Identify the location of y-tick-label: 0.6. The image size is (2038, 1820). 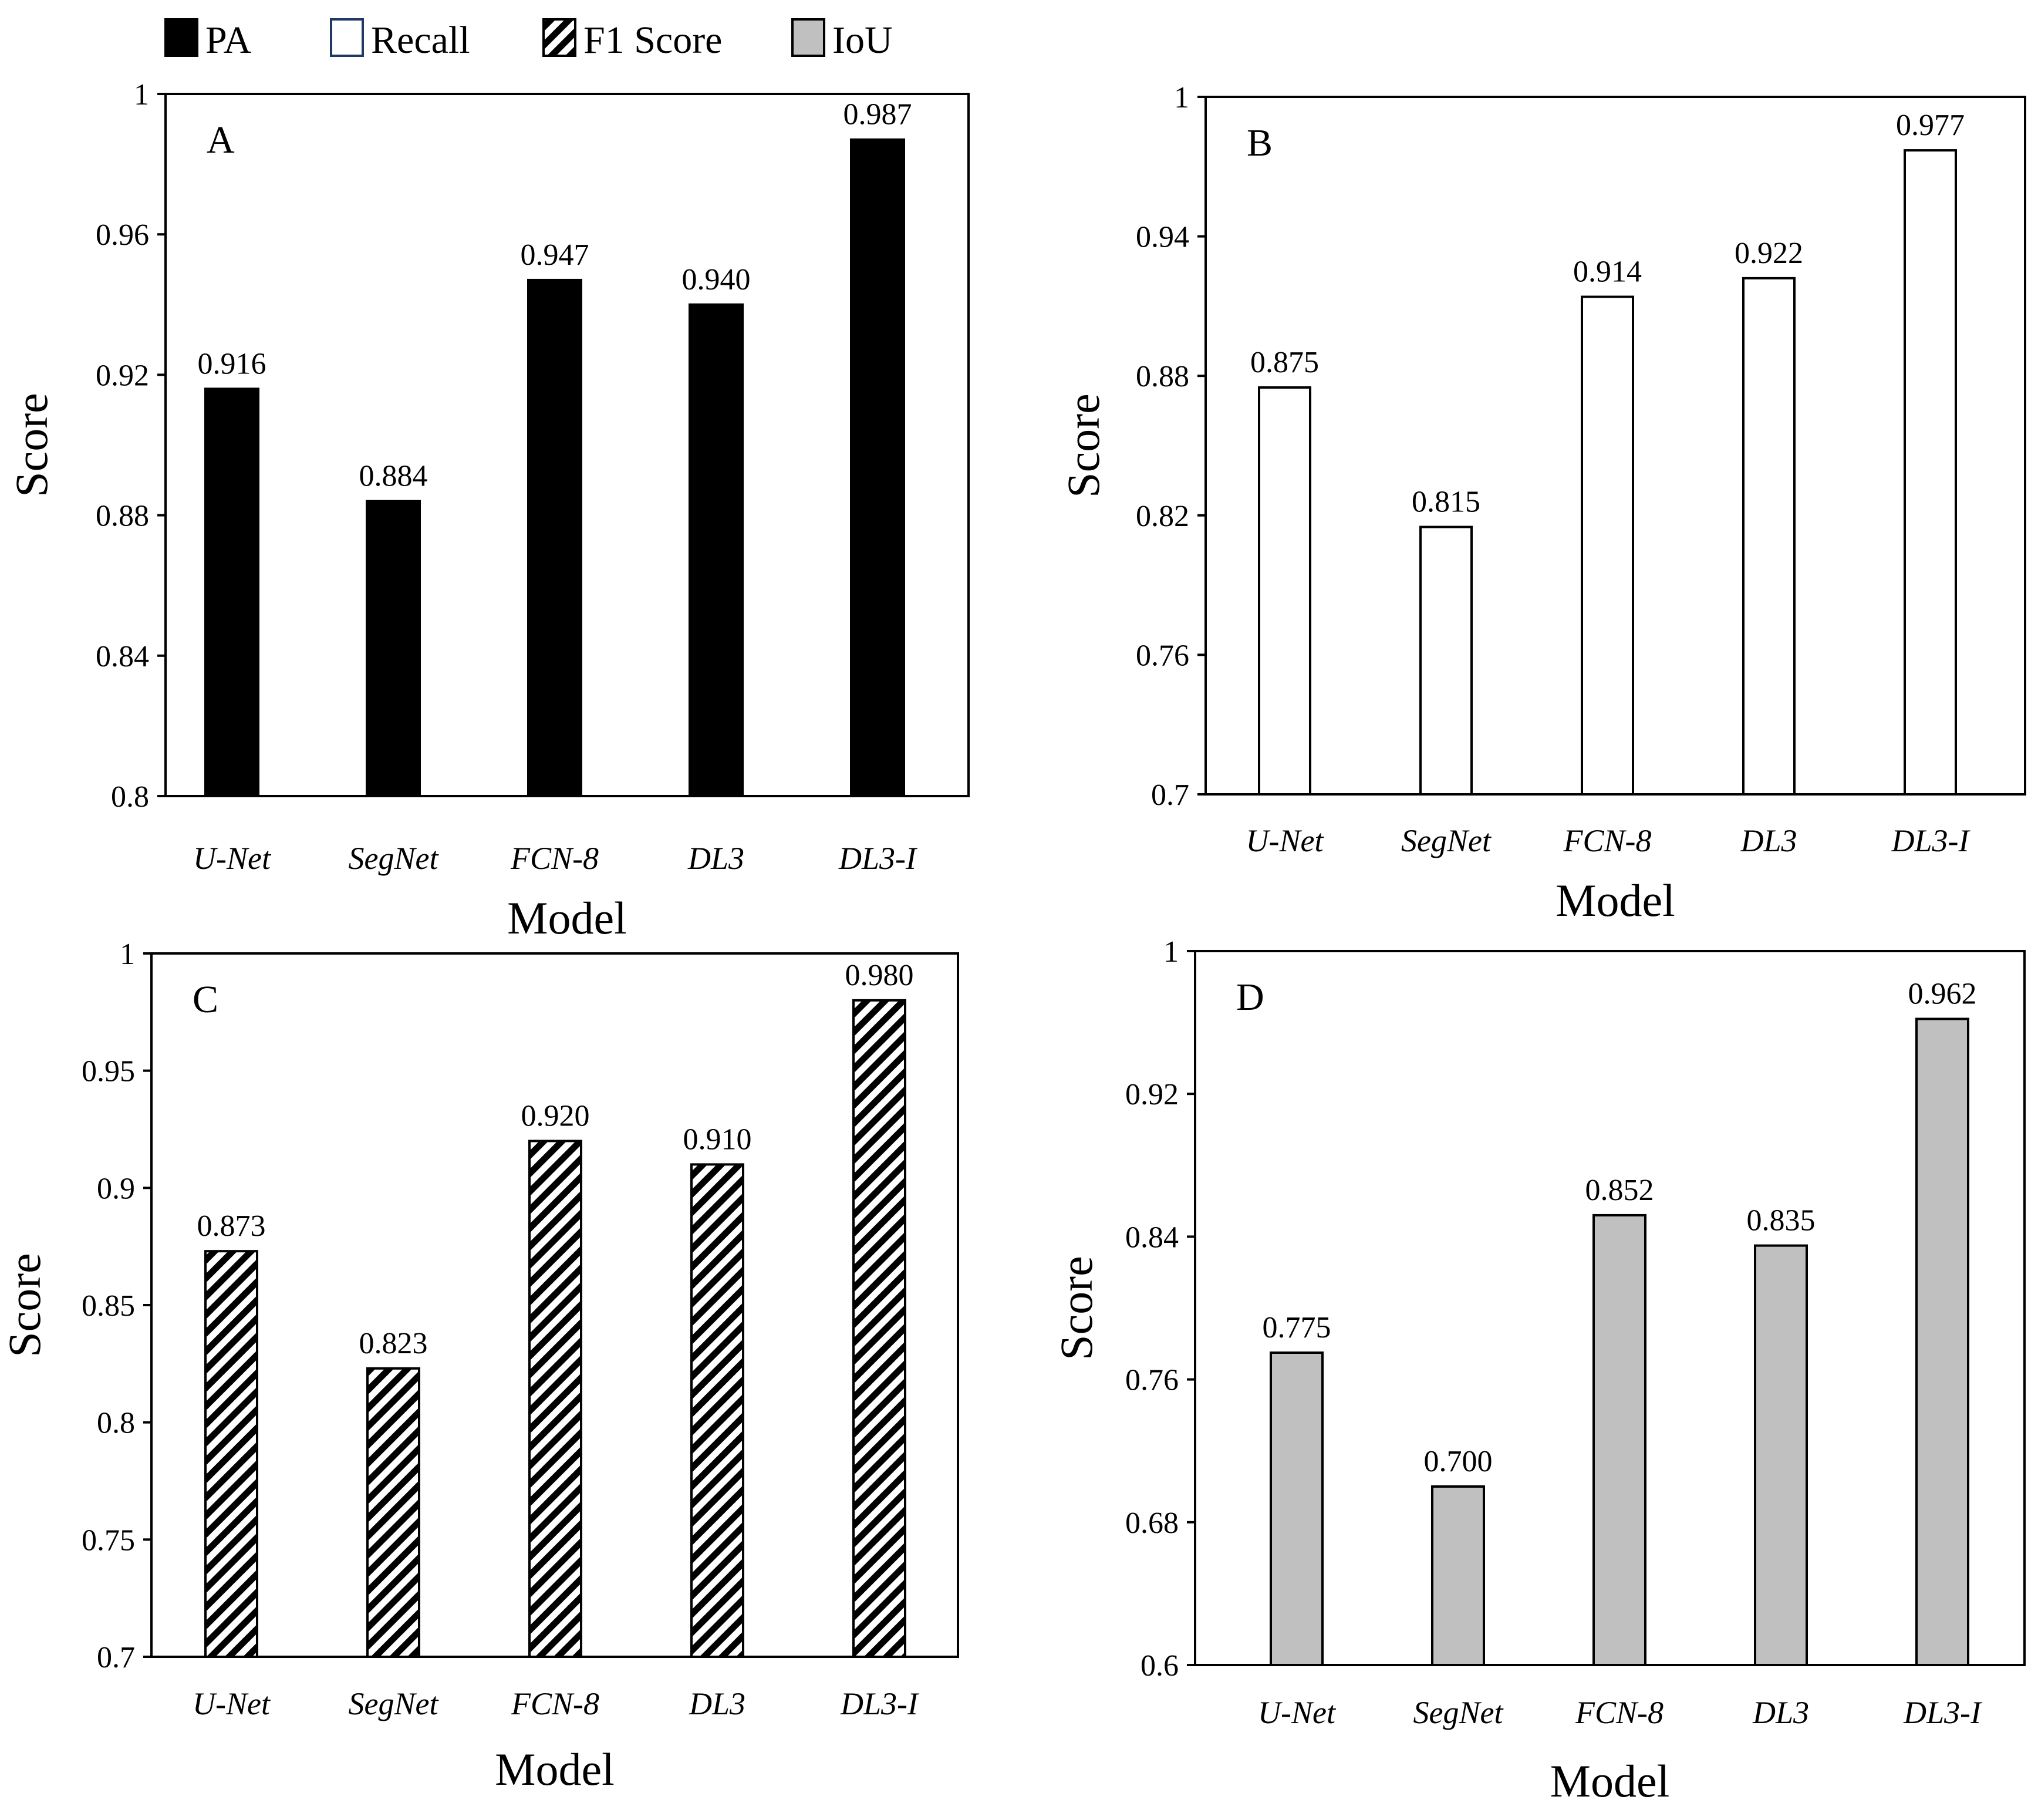
(1160, 1666).